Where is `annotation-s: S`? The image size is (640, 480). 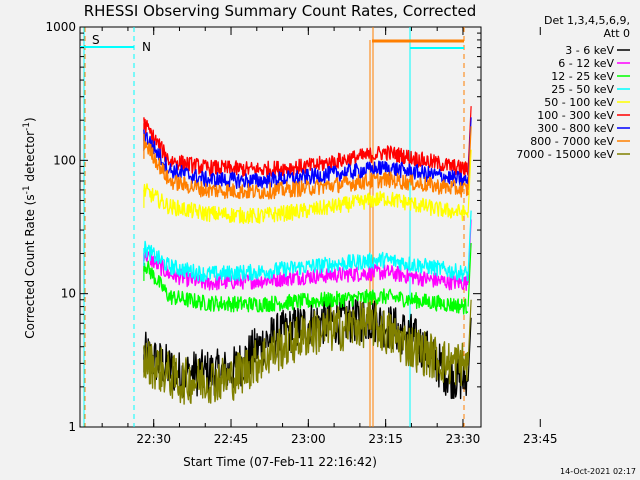
annotation-s: S is located at coordinates (96, 40).